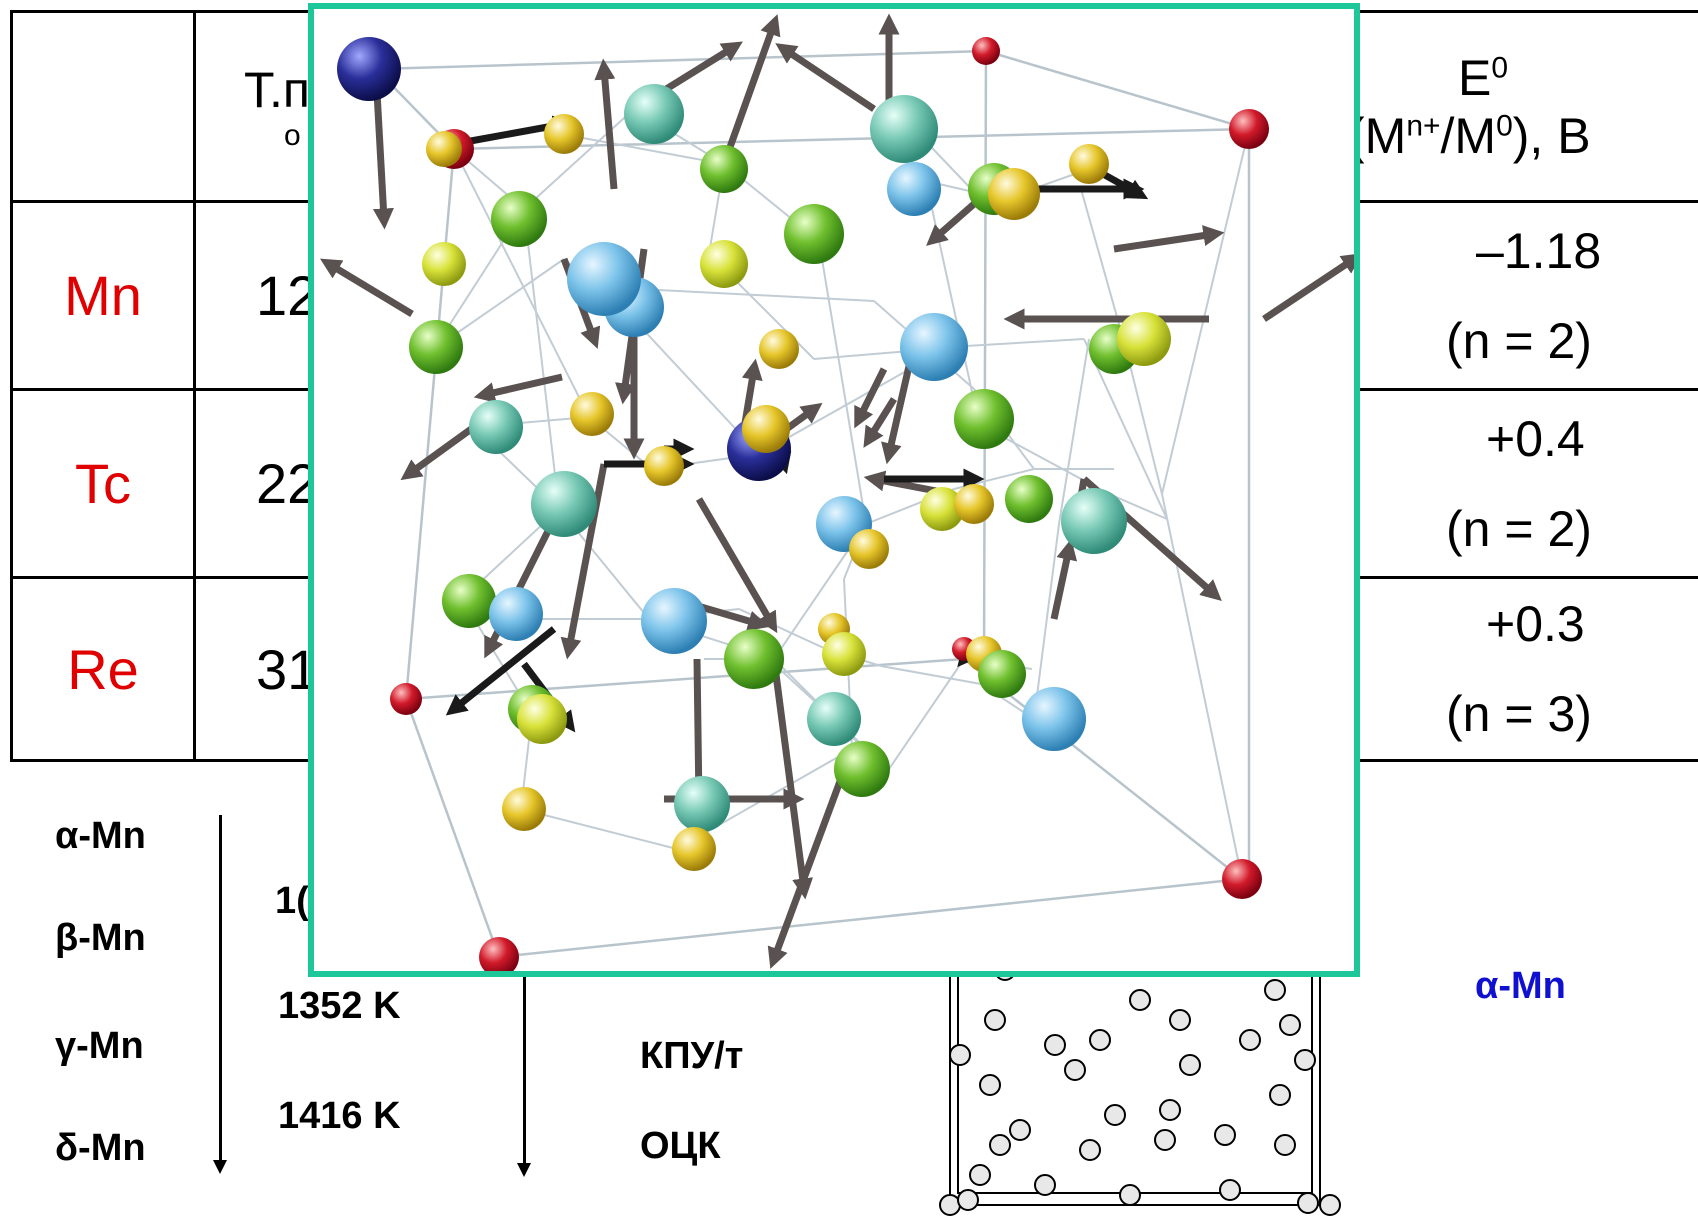 This screenshot has height=1219, width=1698. Describe the element at coordinates (1469, 136) in the screenshot. I see `e0-metal-m: /M` at that location.